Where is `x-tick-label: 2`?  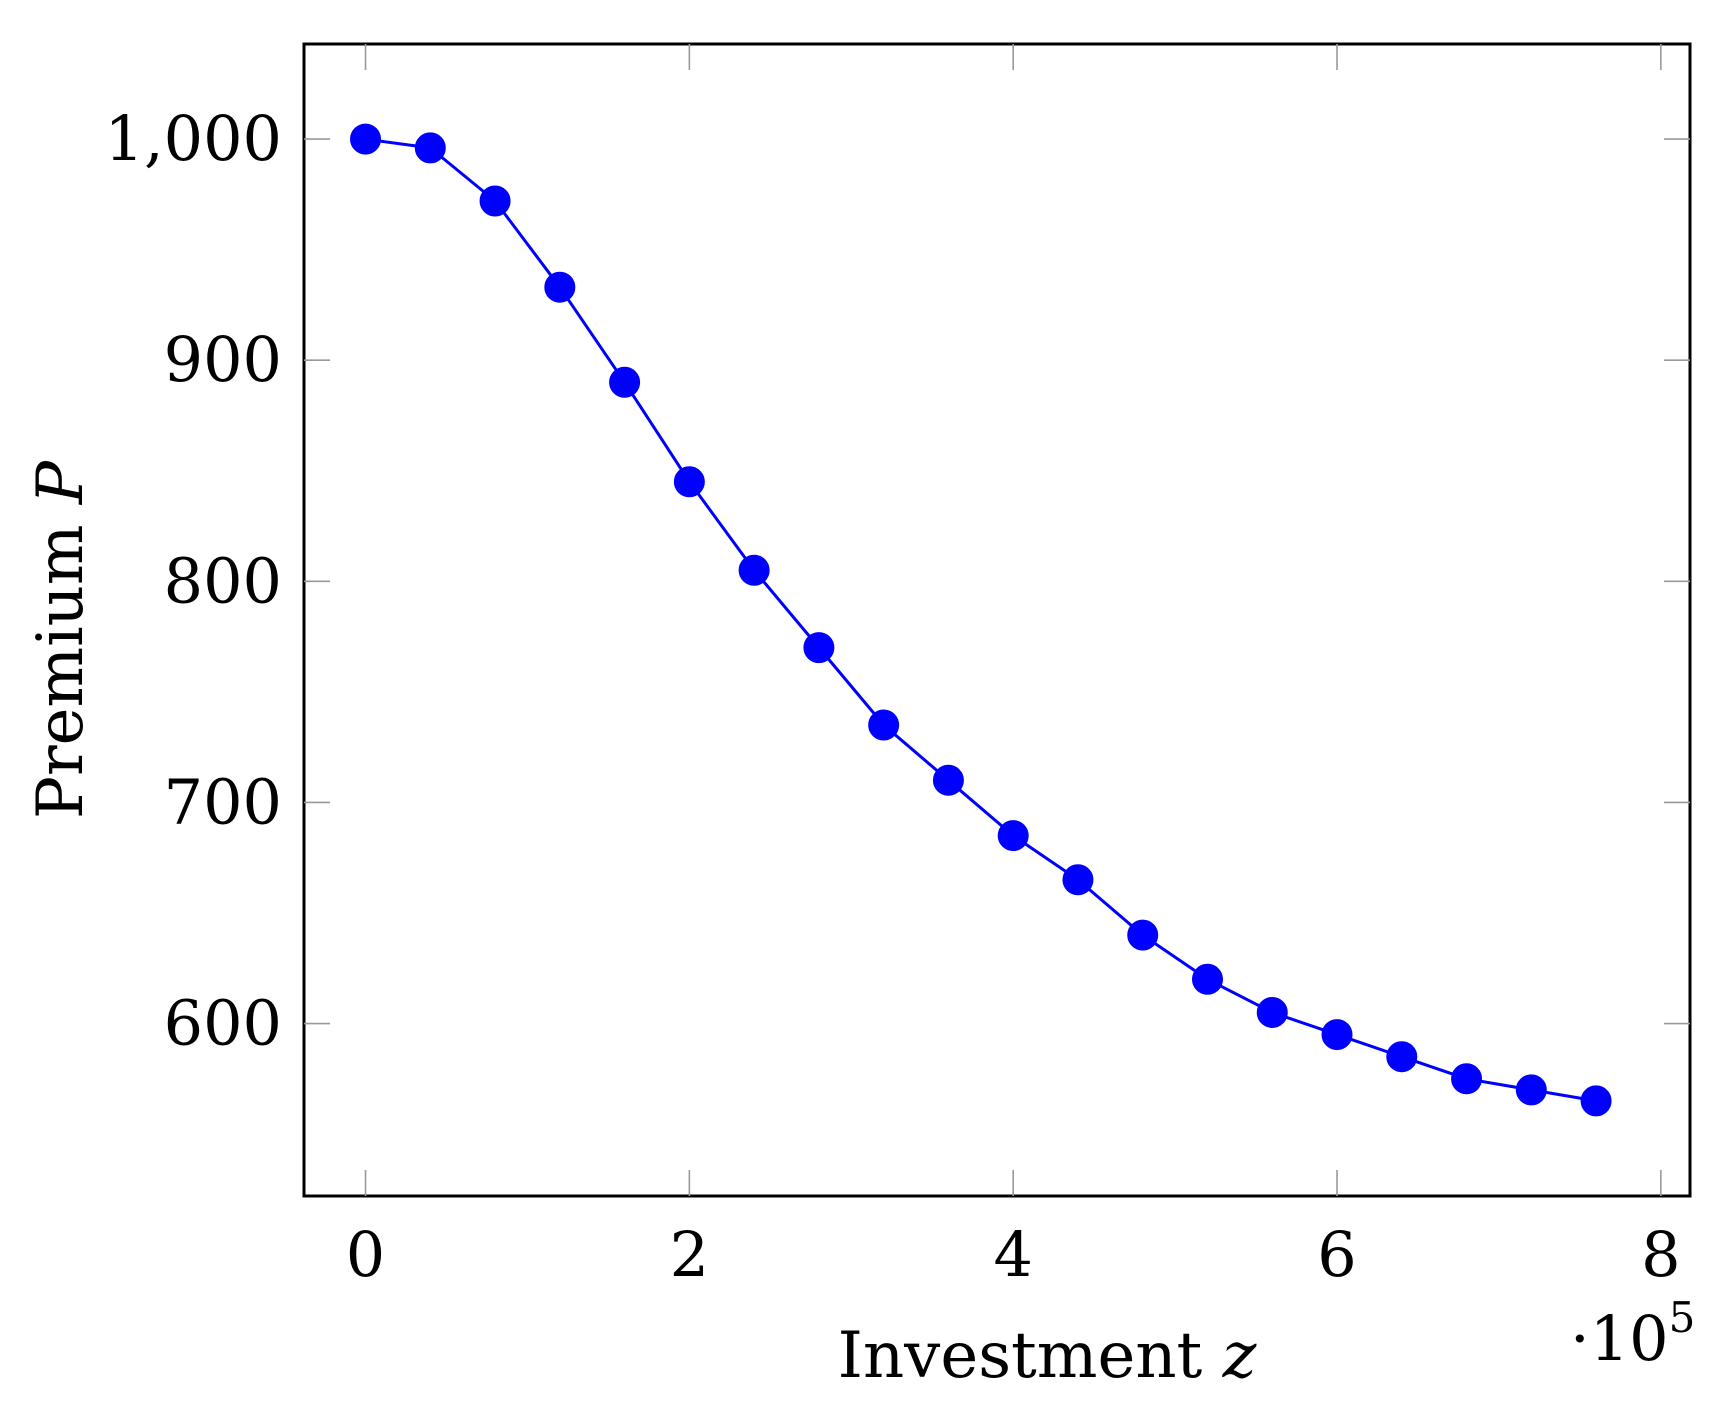
x-tick-label: 2 is located at coordinates (689, 1254).